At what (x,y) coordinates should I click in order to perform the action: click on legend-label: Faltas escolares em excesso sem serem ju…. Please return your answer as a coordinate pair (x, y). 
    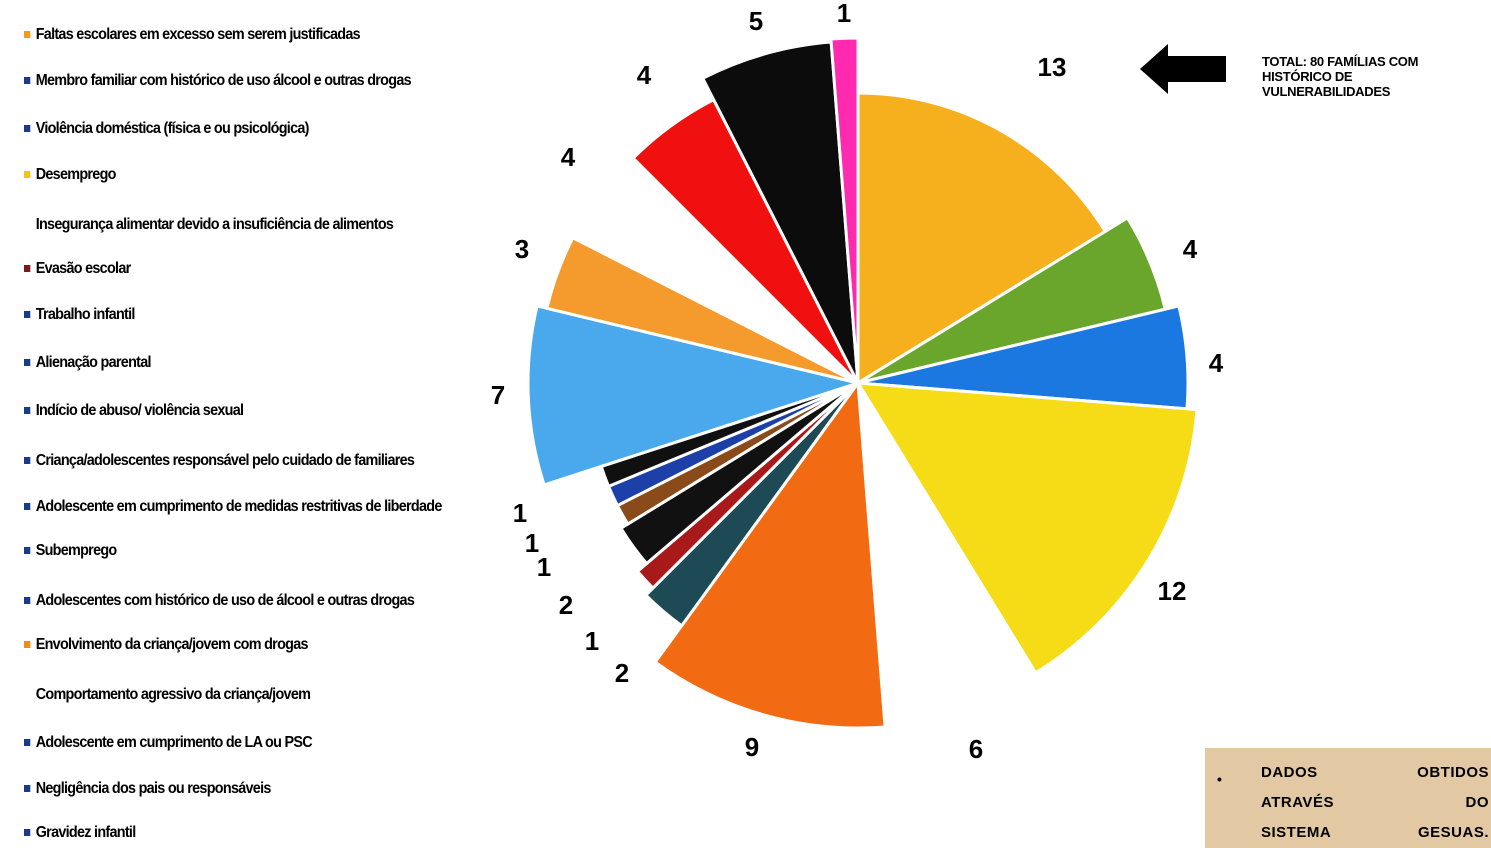
    Looking at the image, I should click on (198, 34).